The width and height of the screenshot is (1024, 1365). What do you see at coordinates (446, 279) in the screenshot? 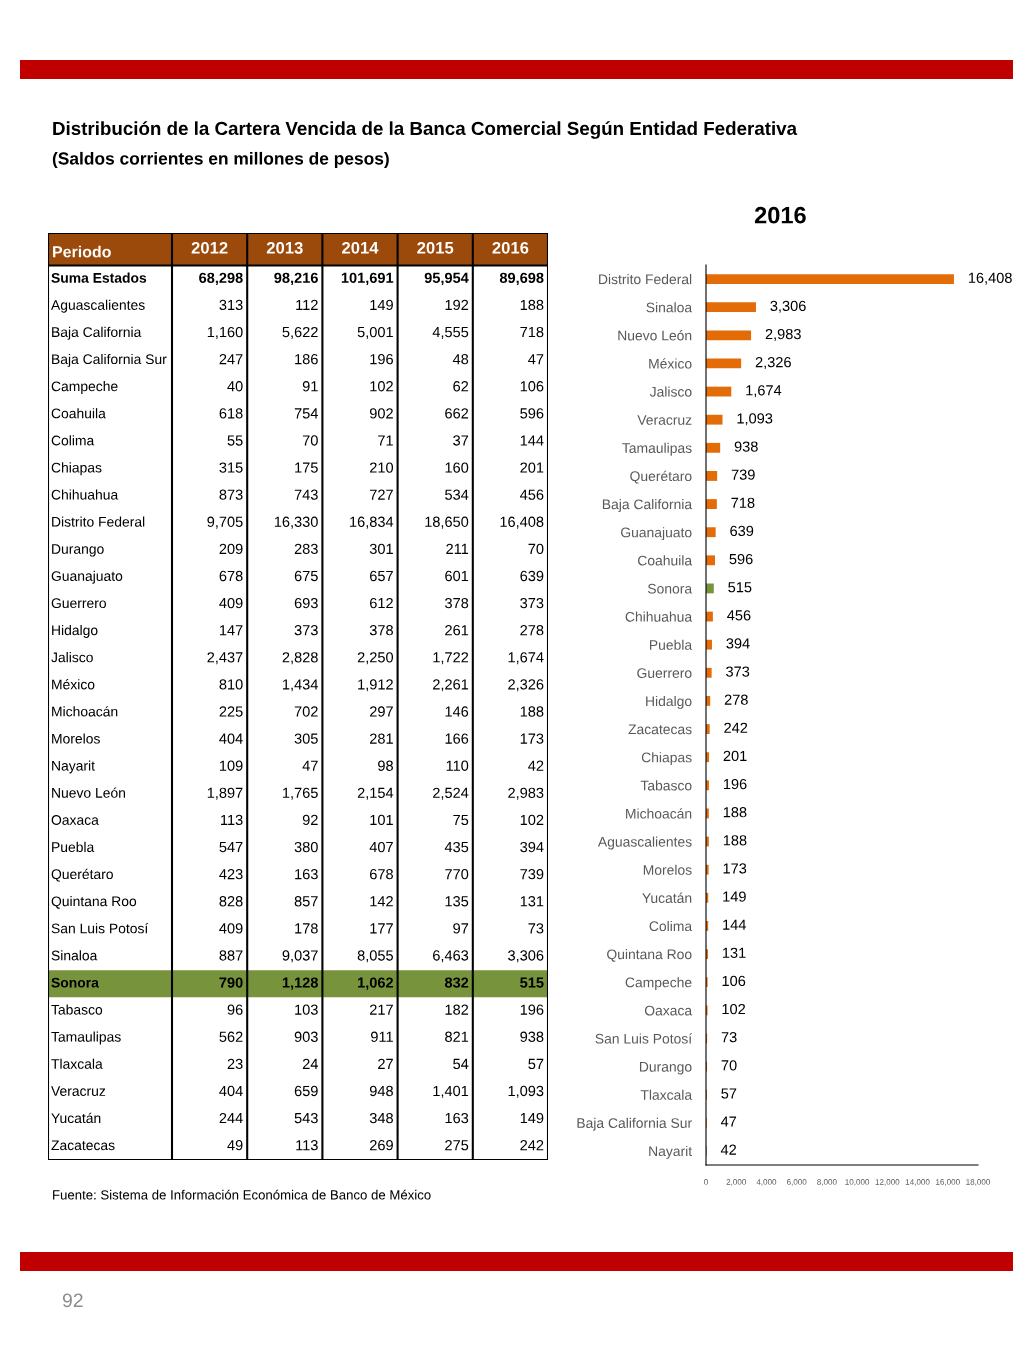
I see `text: 95,954` at bounding box center [446, 279].